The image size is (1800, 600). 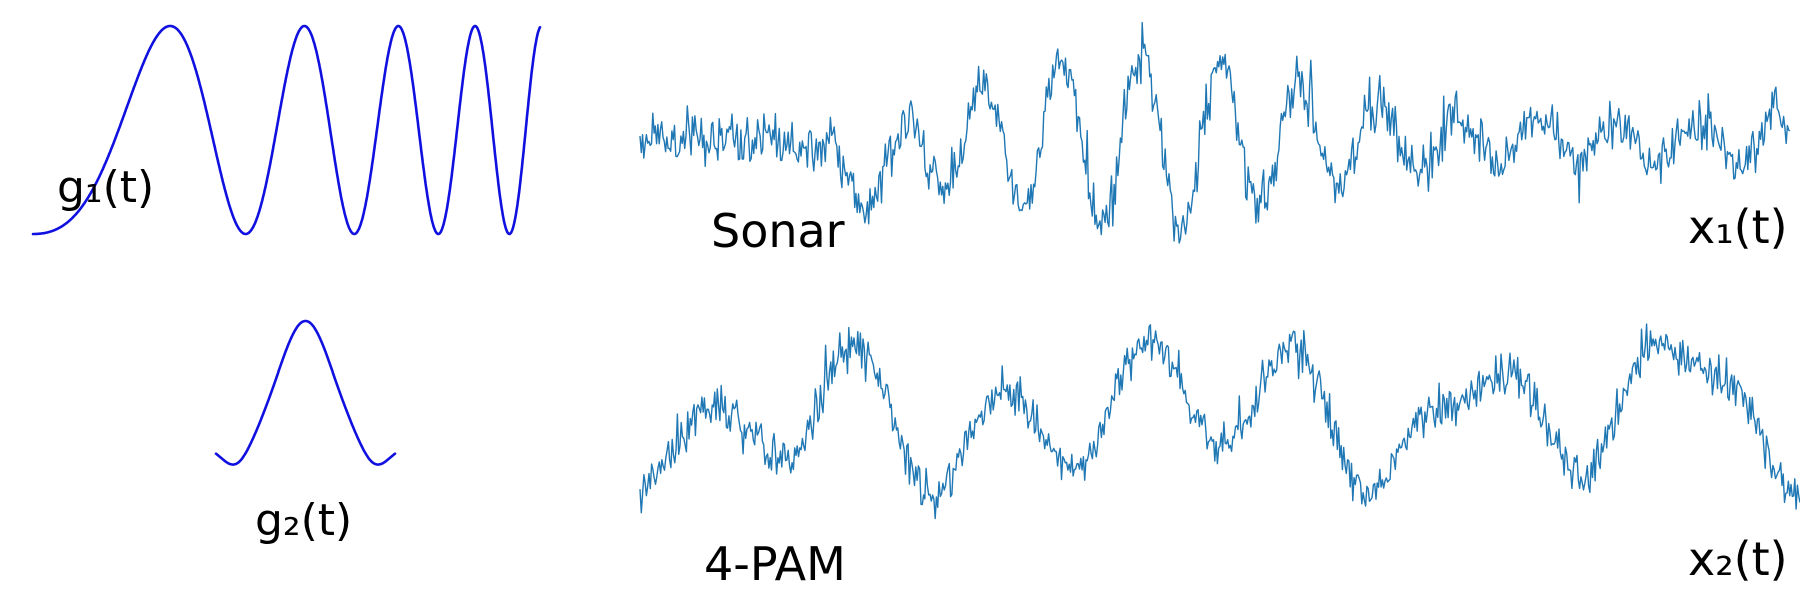 What do you see at coordinates (286, 130) in the screenshot?
I see `g1-chirp-wave` at bounding box center [286, 130].